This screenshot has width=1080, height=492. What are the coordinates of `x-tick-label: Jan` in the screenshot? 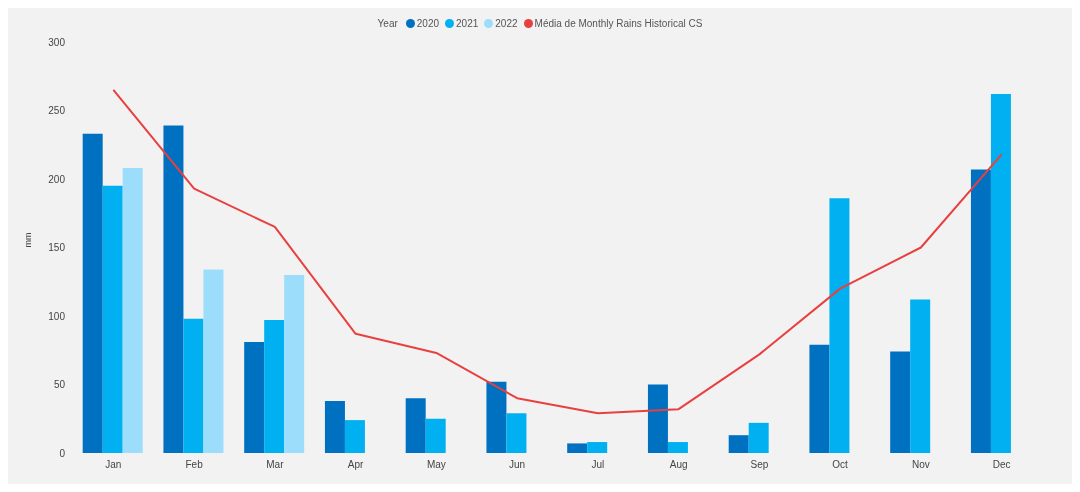 It's located at (113, 465).